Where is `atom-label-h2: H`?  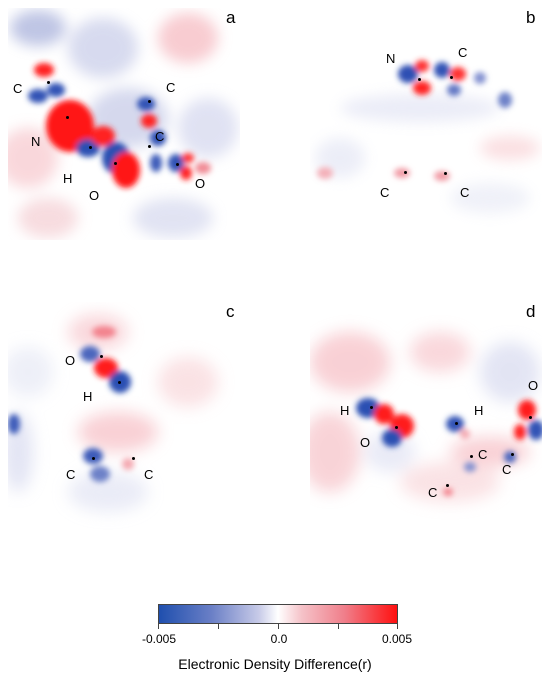
atom-label-h2: H is located at coordinates (479, 410).